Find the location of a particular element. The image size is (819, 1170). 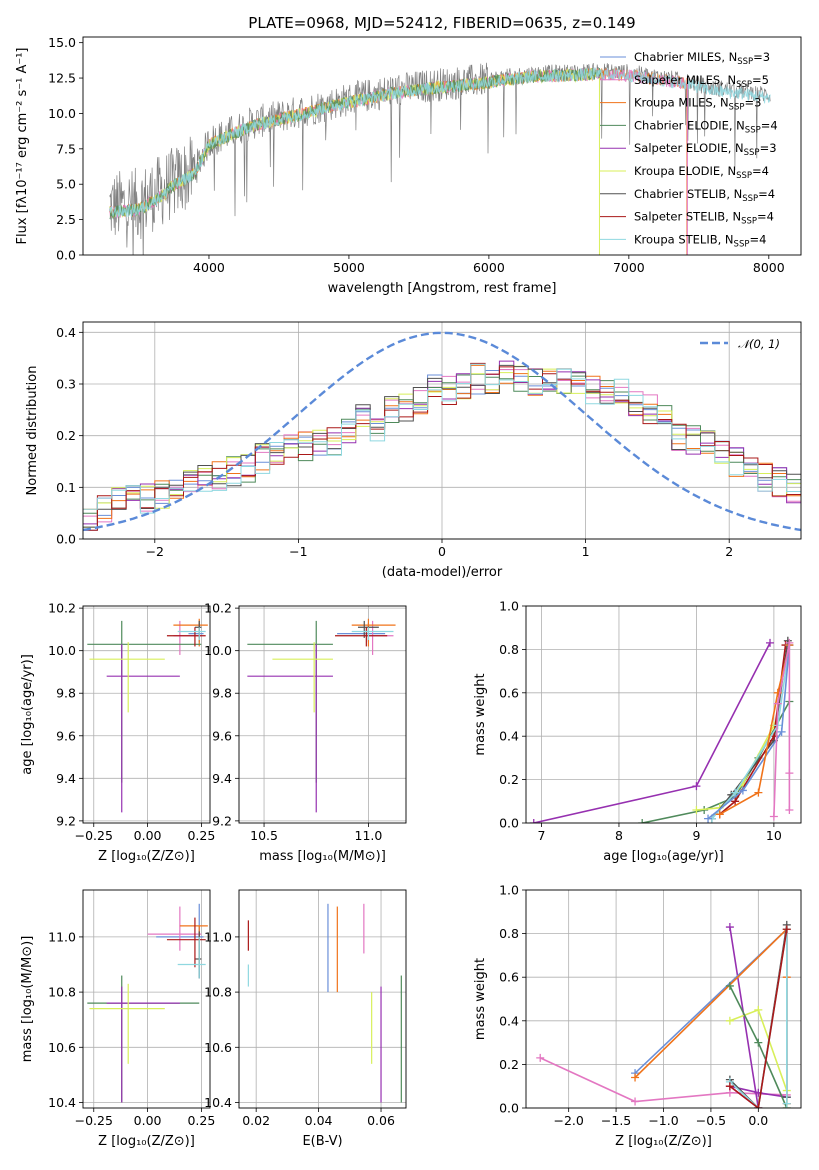

x-tick-label: 0.25 is located at coordinates (201, 1120).